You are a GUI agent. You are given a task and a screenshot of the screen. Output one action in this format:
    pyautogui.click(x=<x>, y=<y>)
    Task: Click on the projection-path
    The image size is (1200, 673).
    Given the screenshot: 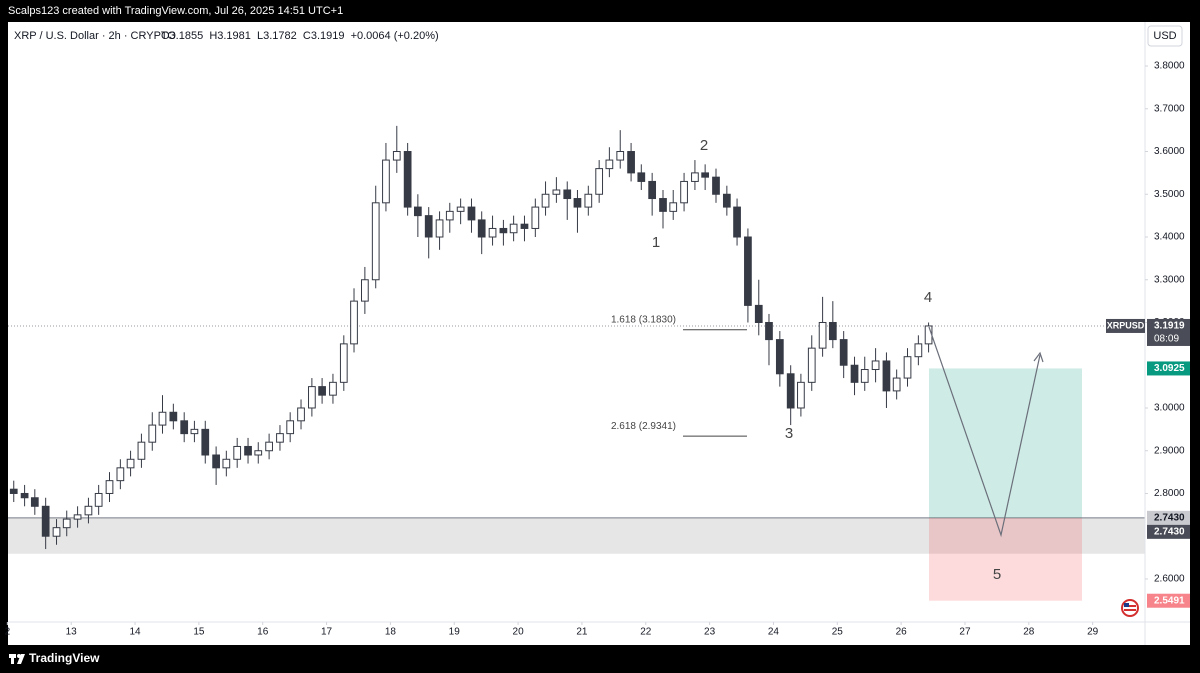 What is the action you would take?
    pyautogui.click(x=984, y=432)
    